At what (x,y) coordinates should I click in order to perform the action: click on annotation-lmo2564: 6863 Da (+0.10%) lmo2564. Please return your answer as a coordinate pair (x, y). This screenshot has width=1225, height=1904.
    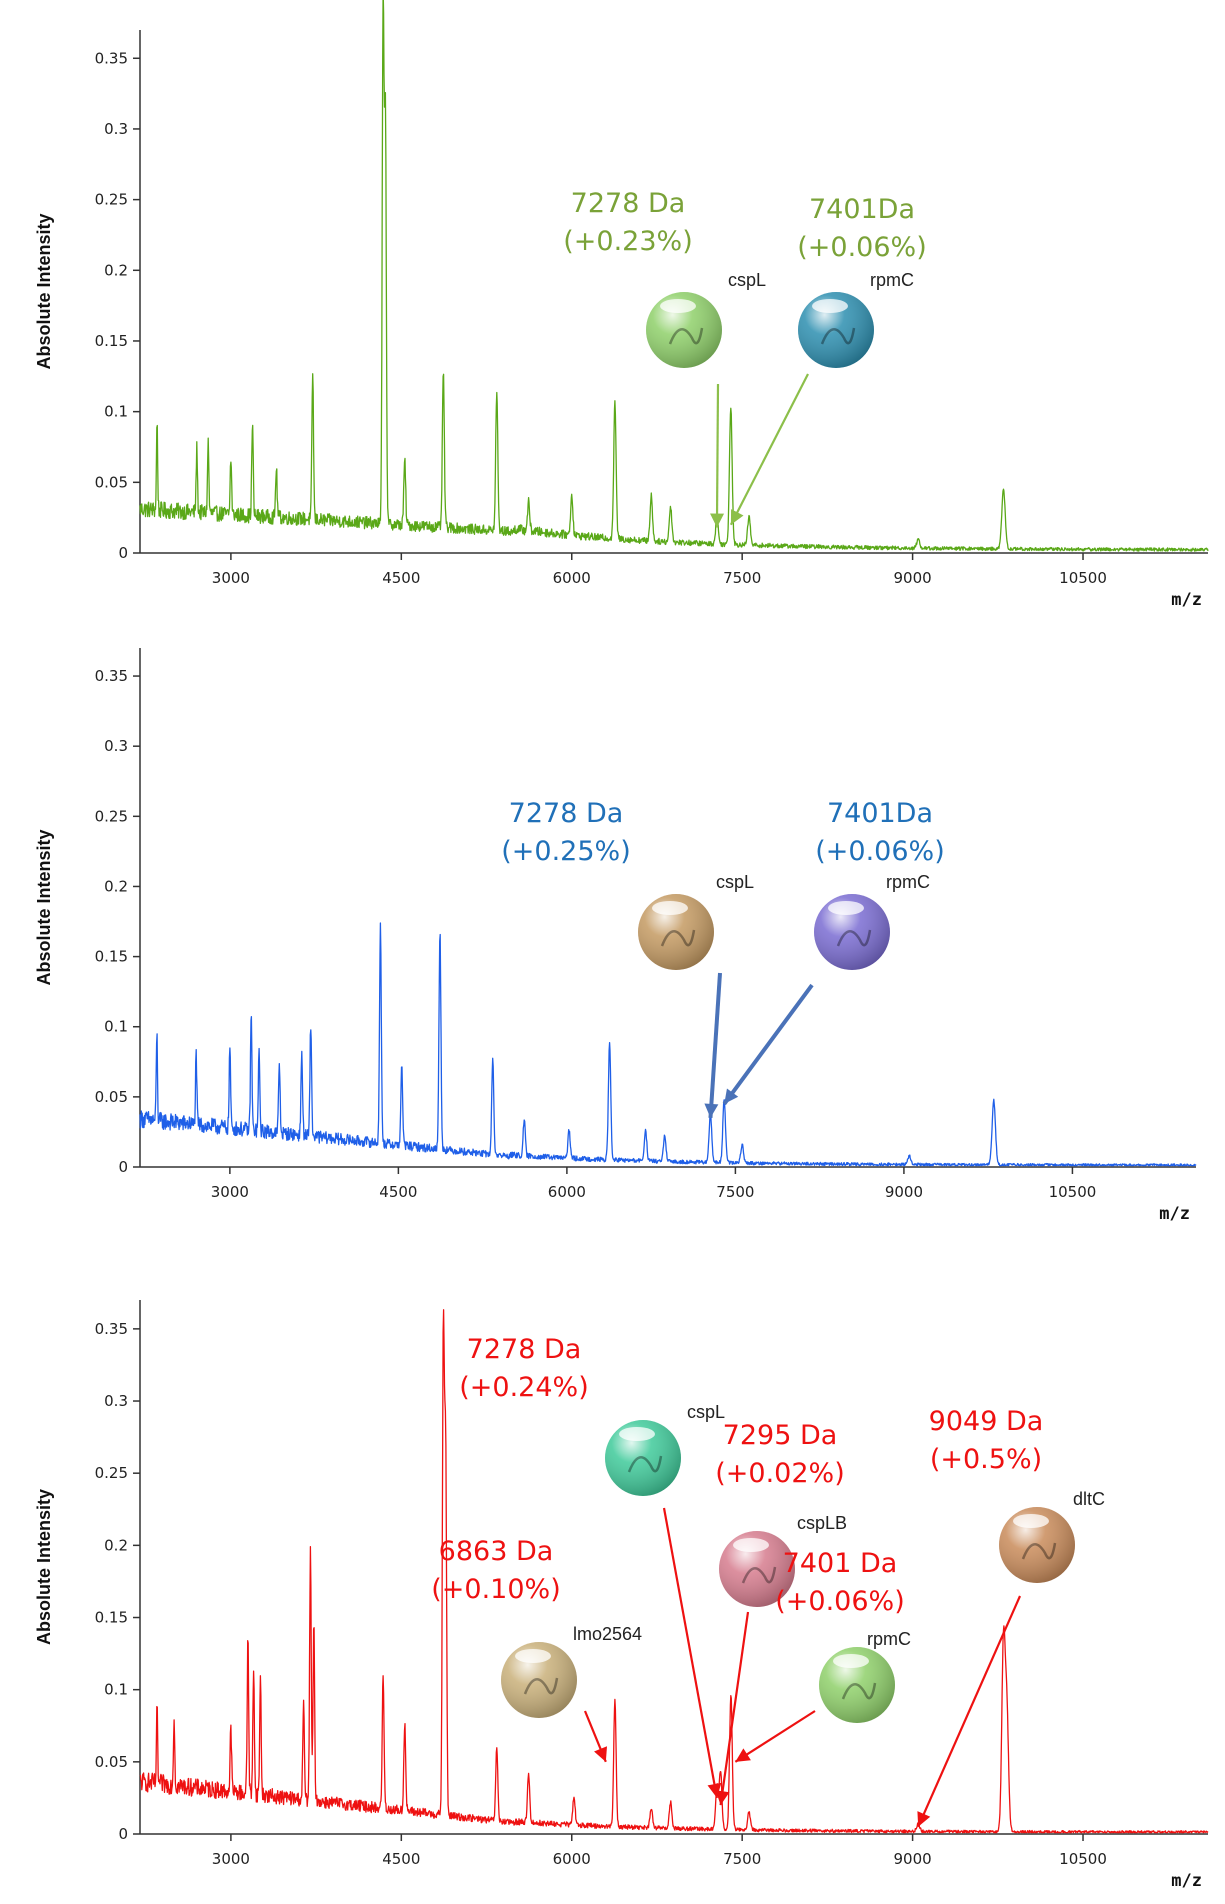
    Looking at the image, I should click on (536, 1649).